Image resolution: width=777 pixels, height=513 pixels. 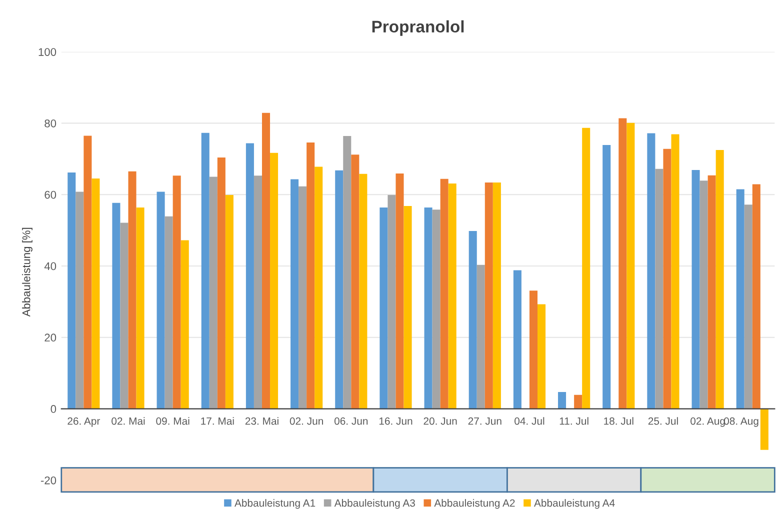 What do you see at coordinates (48, 480) in the screenshot?
I see `y-tick-label: -20` at bounding box center [48, 480].